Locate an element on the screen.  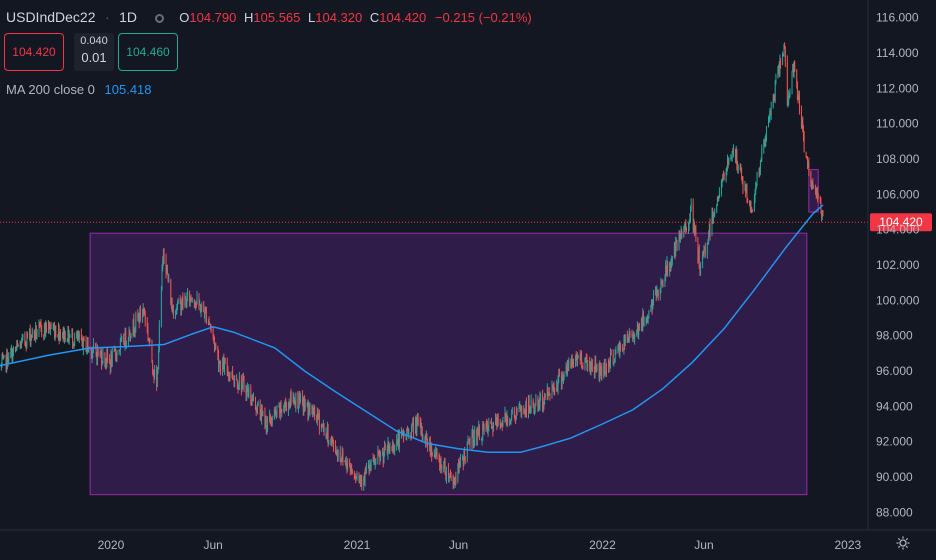
spread-bottom: 0.01 is located at coordinates (94, 57).